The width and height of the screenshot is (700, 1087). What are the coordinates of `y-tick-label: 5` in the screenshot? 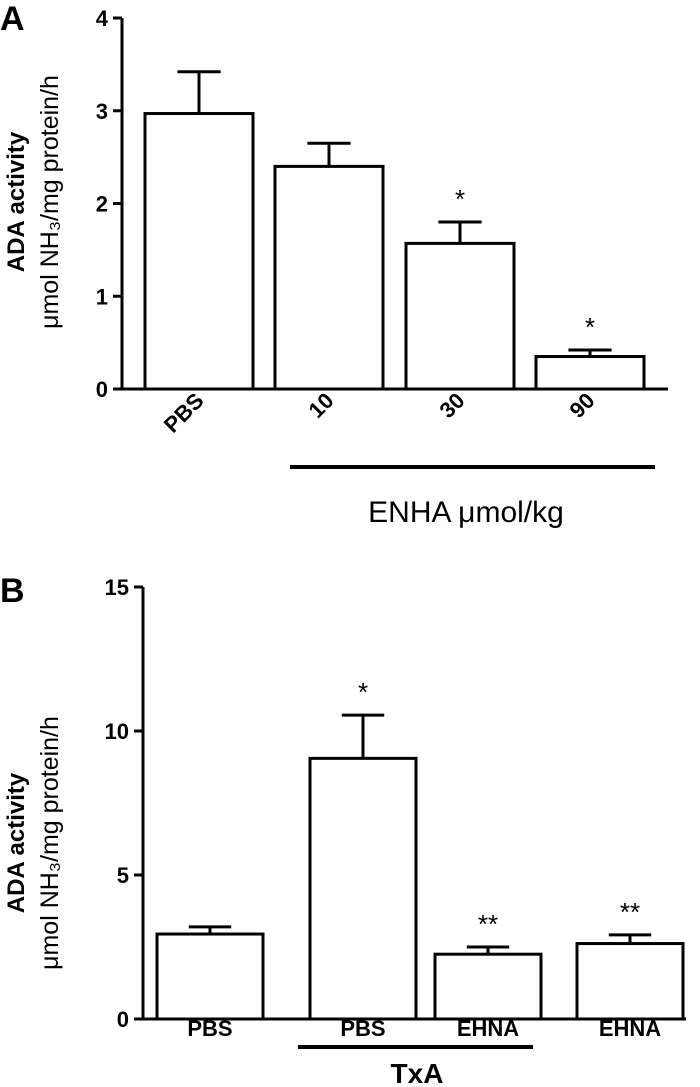 It's located at (123, 875).